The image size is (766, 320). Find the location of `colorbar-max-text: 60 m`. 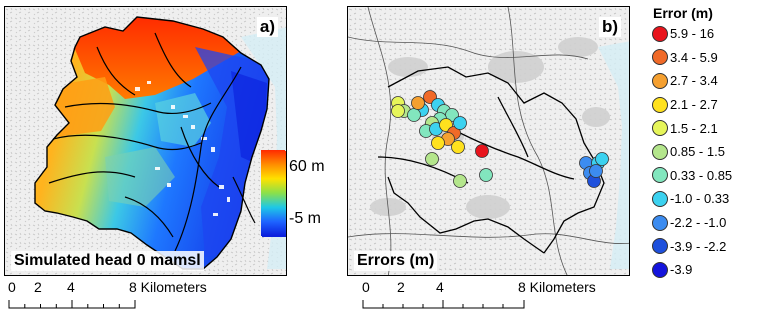

colorbar-max-text: 60 m is located at coordinates (307, 167).